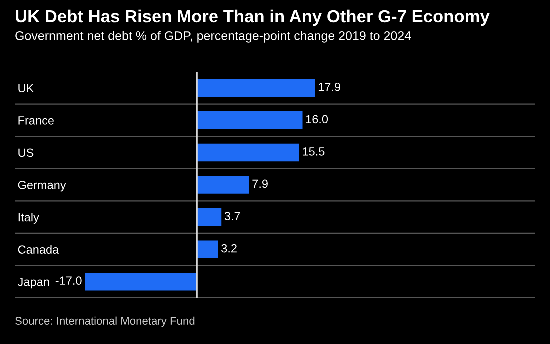 This screenshot has height=344, width=550. I want to click on data-label: 3.2, so click(229, 248).